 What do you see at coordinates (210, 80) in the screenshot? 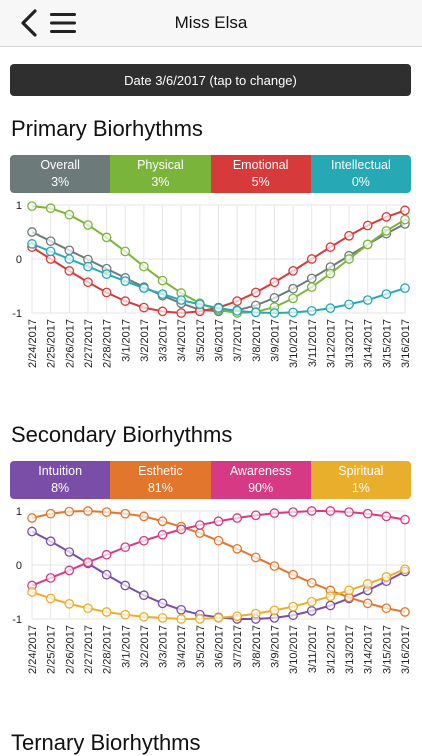
I see `date-button: Date 3/6/2017 (tap to change)` at bounding box center [210, 80].